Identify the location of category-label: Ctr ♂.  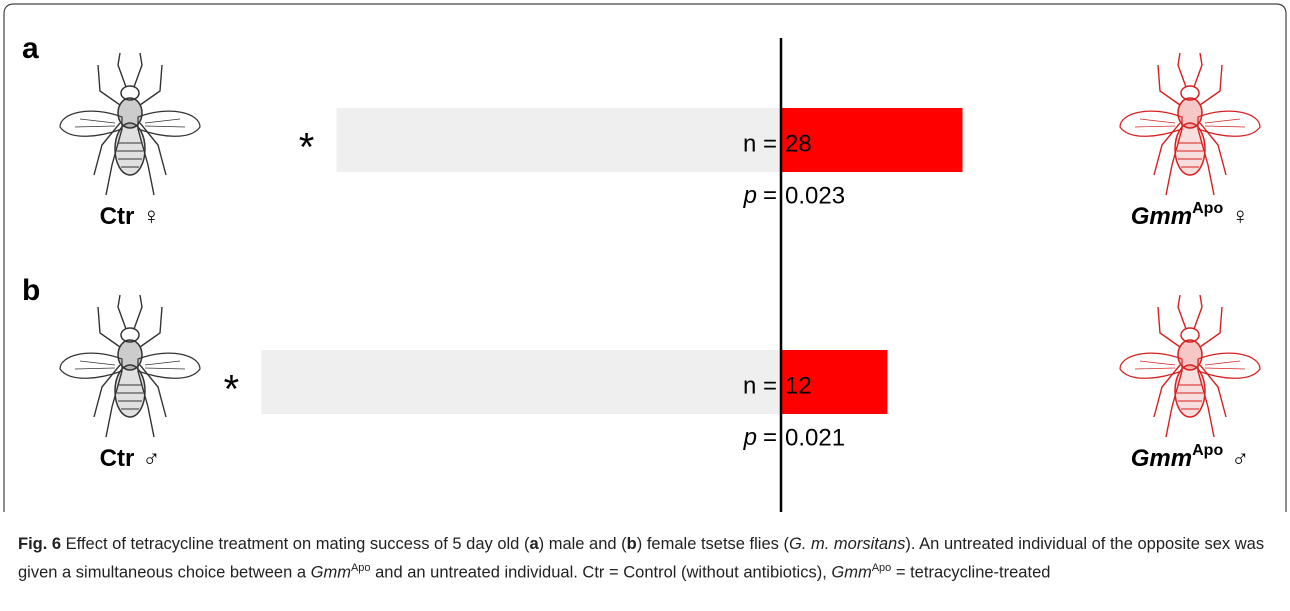
(130, 458).